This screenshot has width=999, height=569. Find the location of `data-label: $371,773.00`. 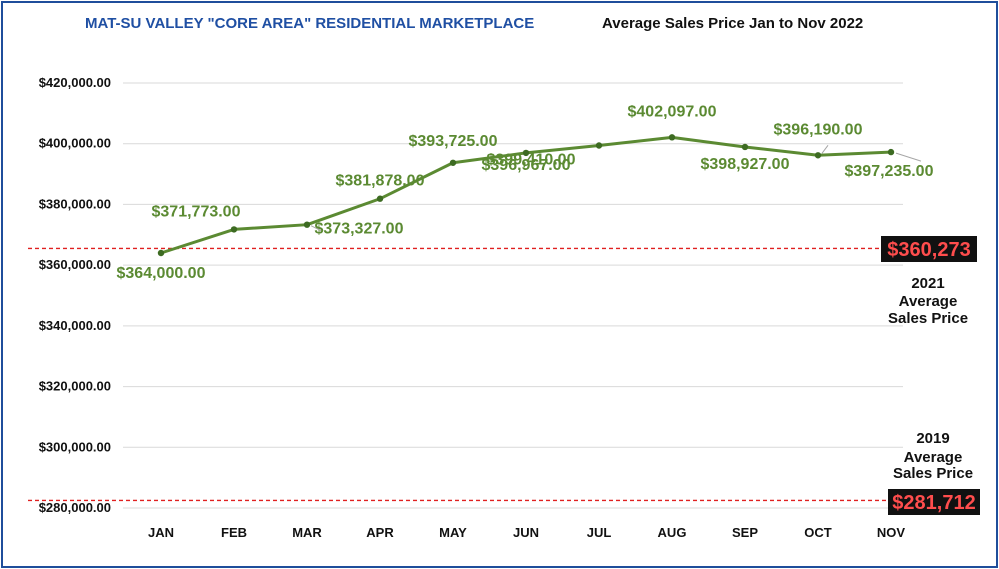

data-label: $371,773.00 is located at coordinates (196, 211).